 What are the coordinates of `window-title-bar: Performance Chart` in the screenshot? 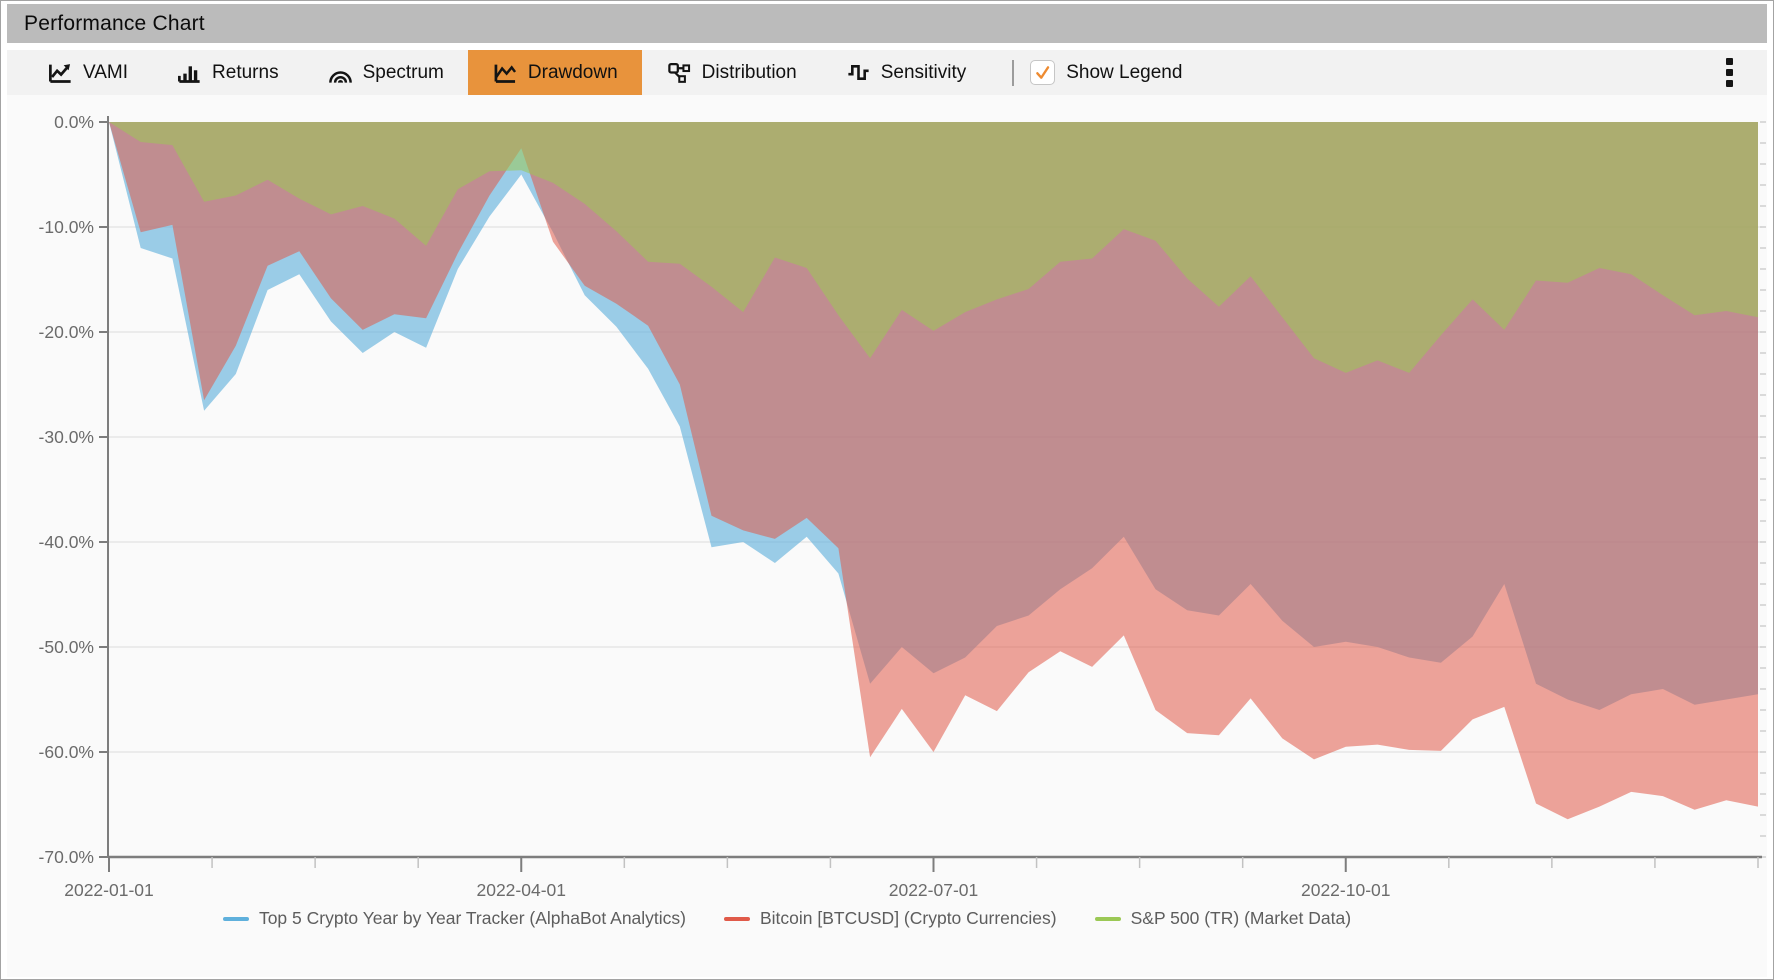 It's located at (887, 23).